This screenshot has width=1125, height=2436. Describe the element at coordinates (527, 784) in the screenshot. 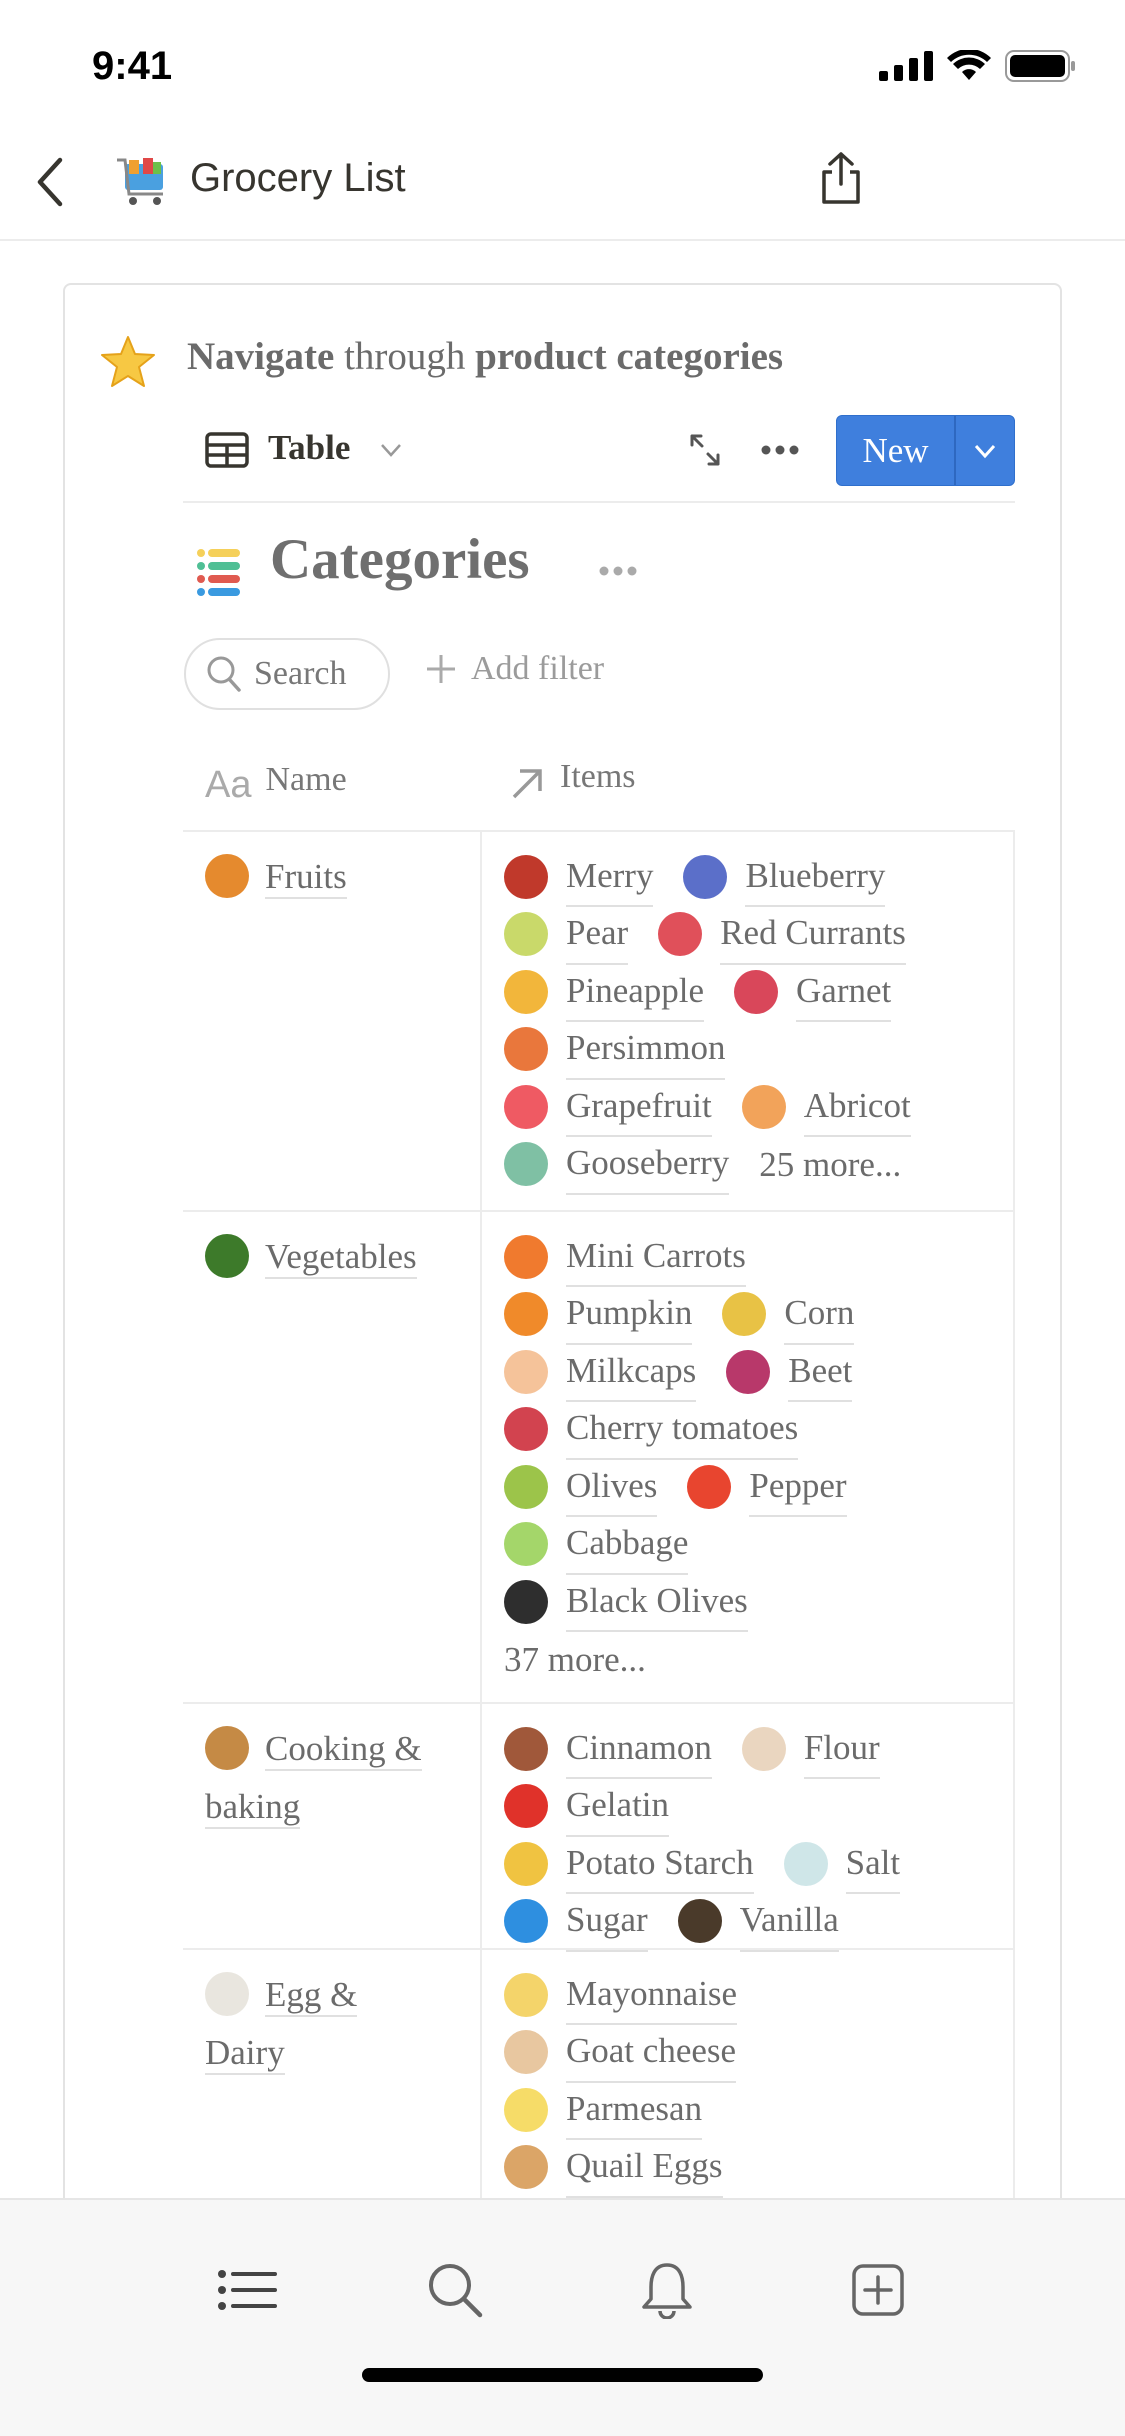

I see `relation-arrow-icon` at that location.